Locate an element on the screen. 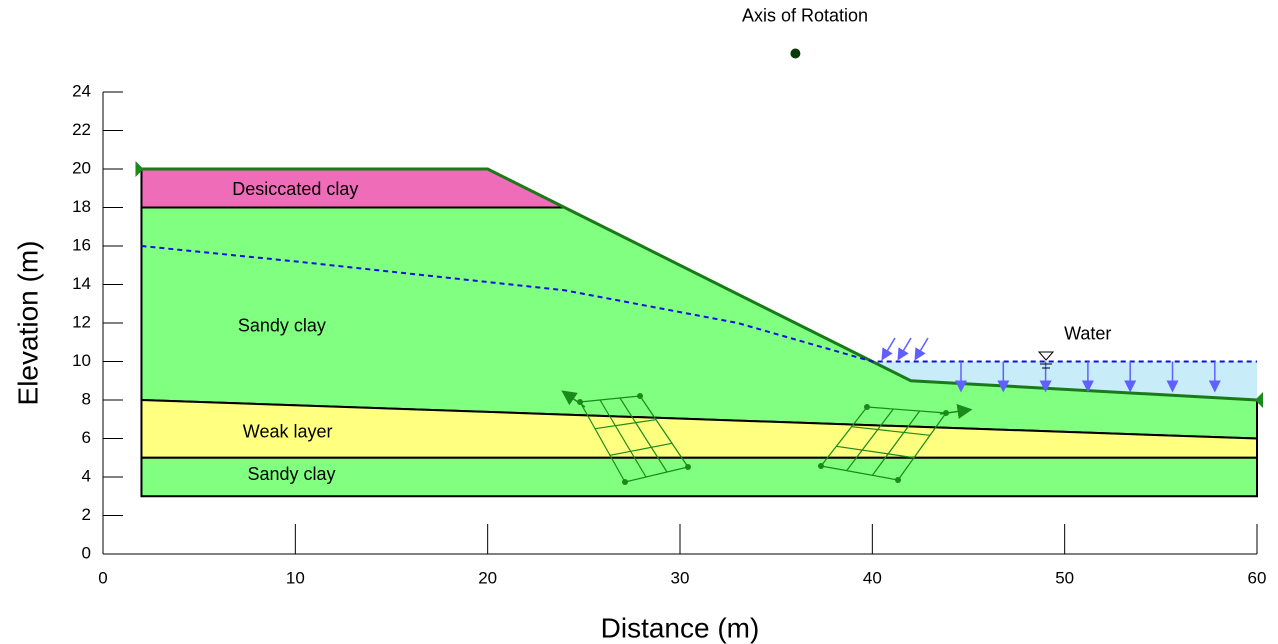 This screenshot has width=1278, height=644. axis-of-rotation is located at coordinates (795, 53).